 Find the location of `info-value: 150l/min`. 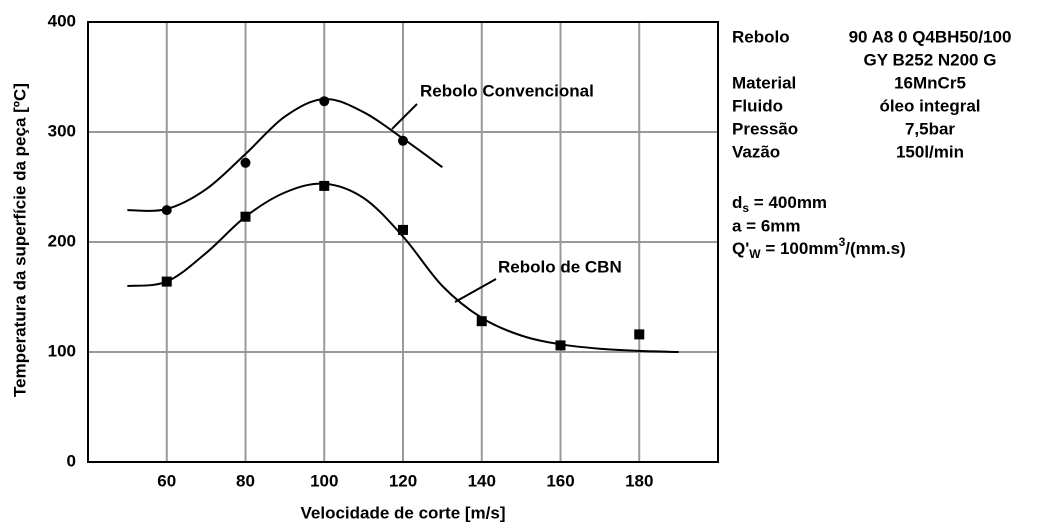

info-value: 150l/min is located at coordinates (930, 151).